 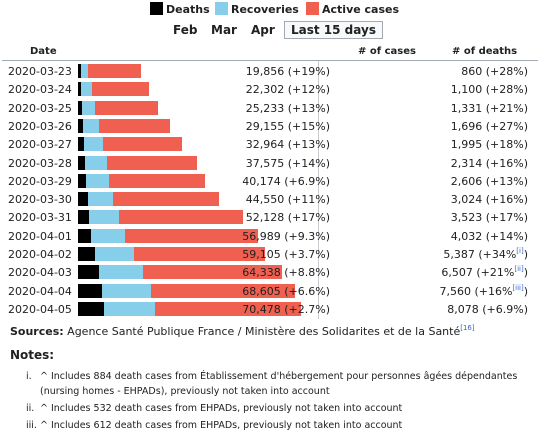 I want to click on header-date: Date, so click(x=43, y=51).